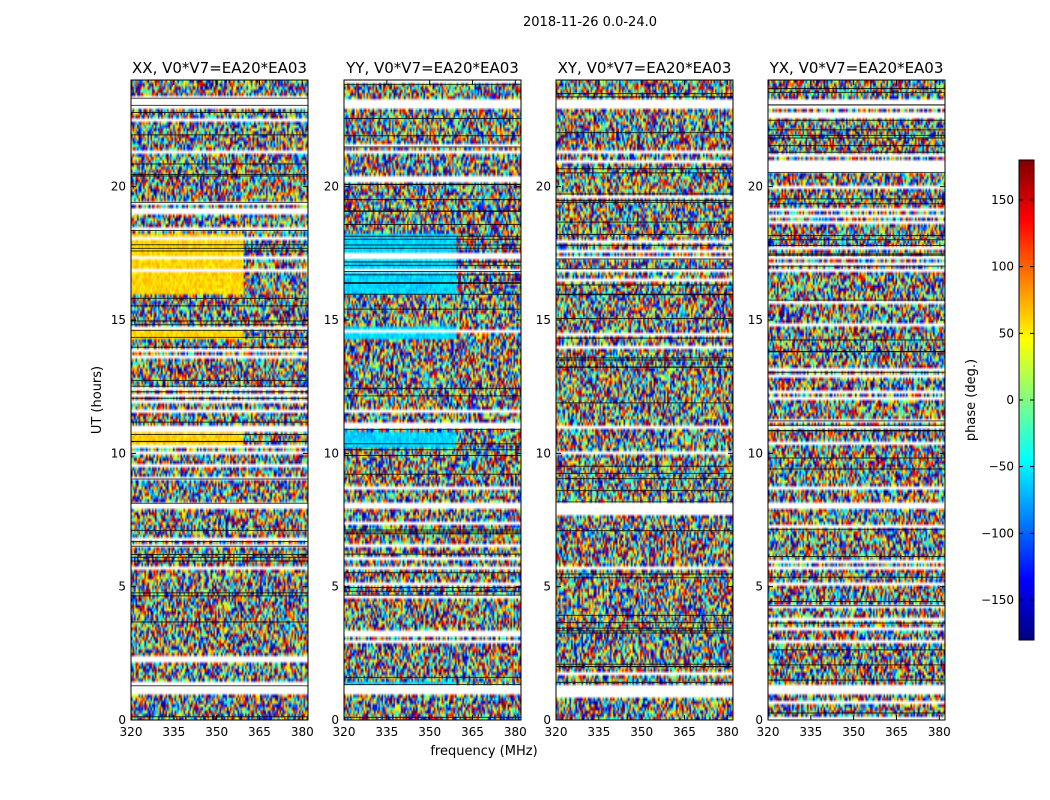 The height and width of the screenshot is (800, 1050). Describe the element at coordinates (432, 68) in the screenshot. I see `panel-title: YY, V0*V7=EA20*EA03` at that location.